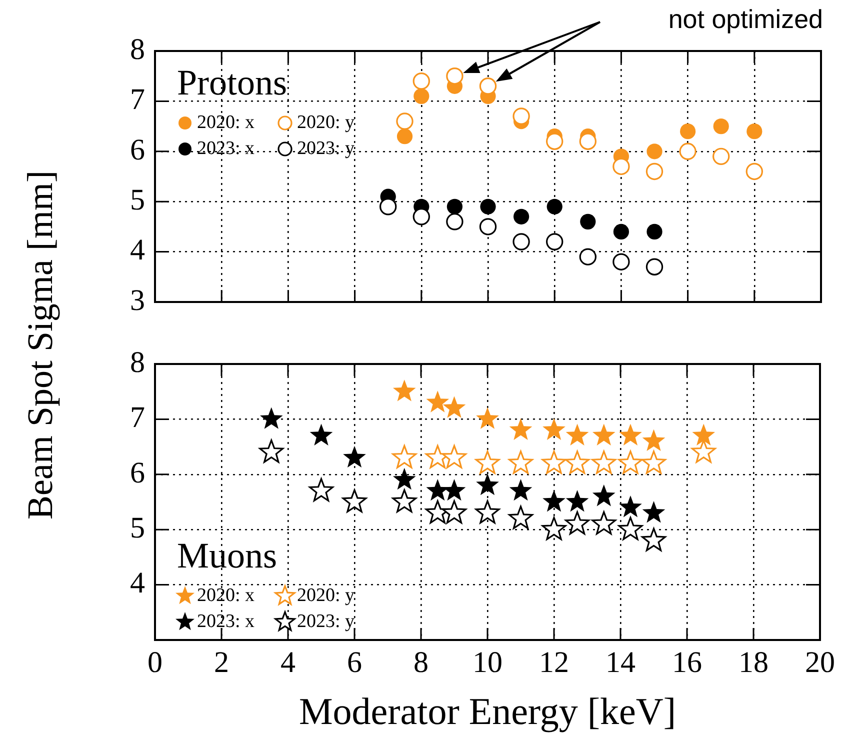 The image size is (841, 740). What do you see at coordinates (155, 662) in the screenshot?
I see `x-tick-label: 0` at bounding box center [155, 662].